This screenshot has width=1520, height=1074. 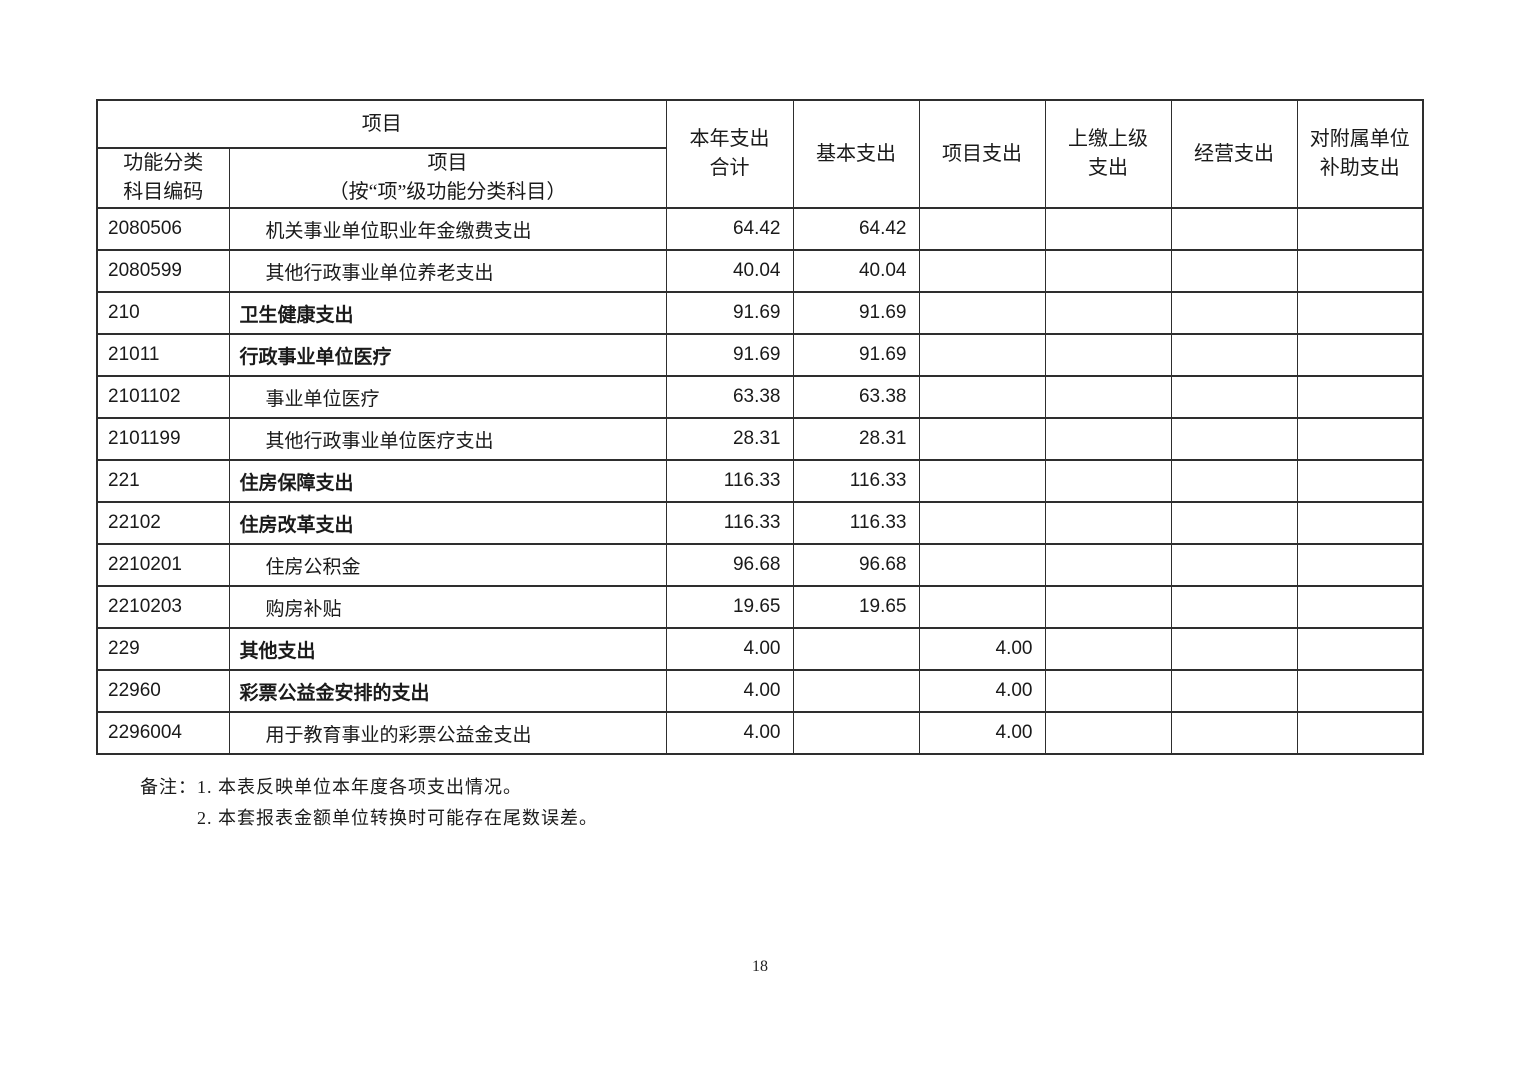 I want to click on column-header-line: 基本支出, so click(x=856, y=153).